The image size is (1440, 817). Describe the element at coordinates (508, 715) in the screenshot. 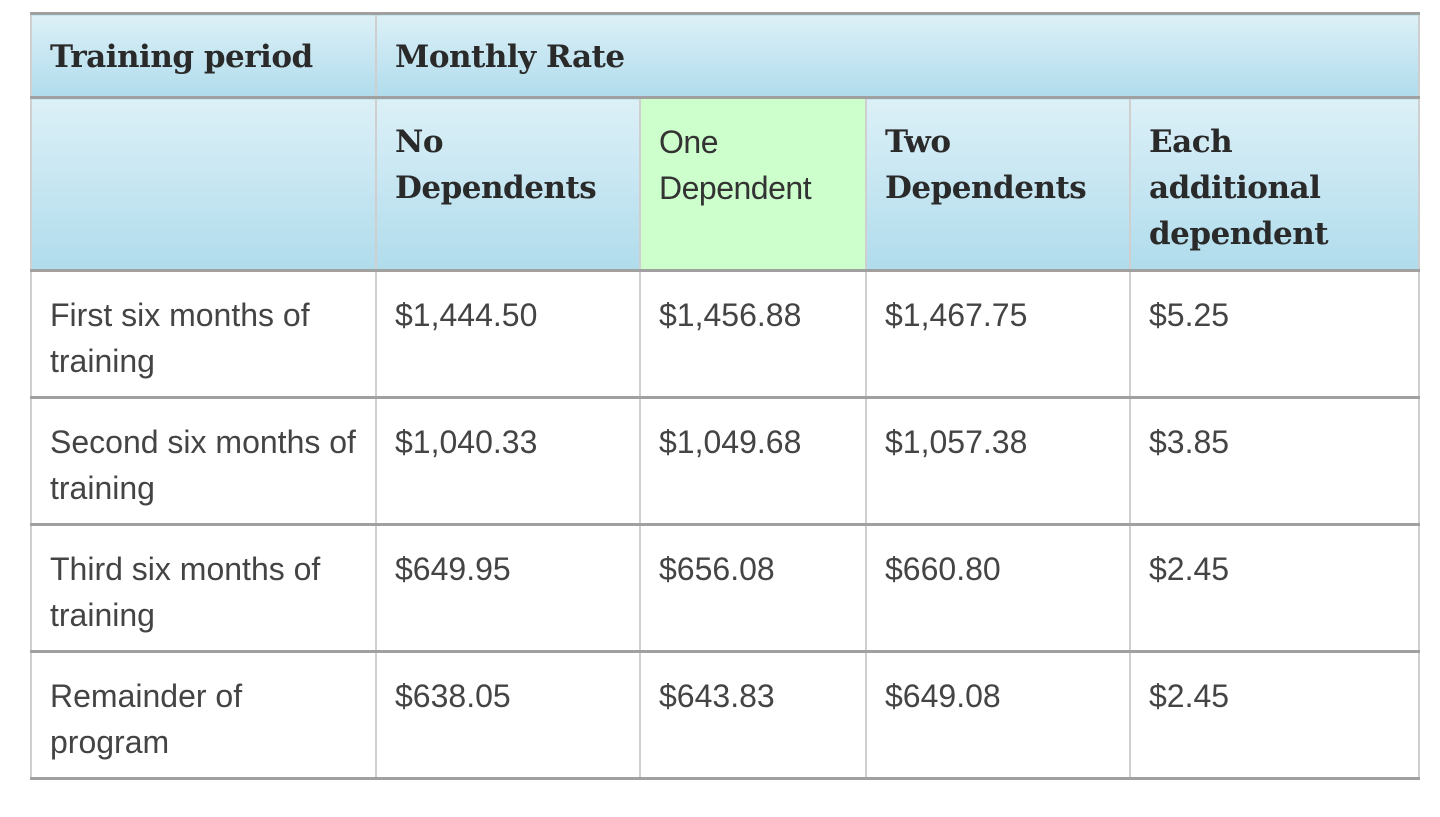

I see `rate-cell: $638.05` at that location.